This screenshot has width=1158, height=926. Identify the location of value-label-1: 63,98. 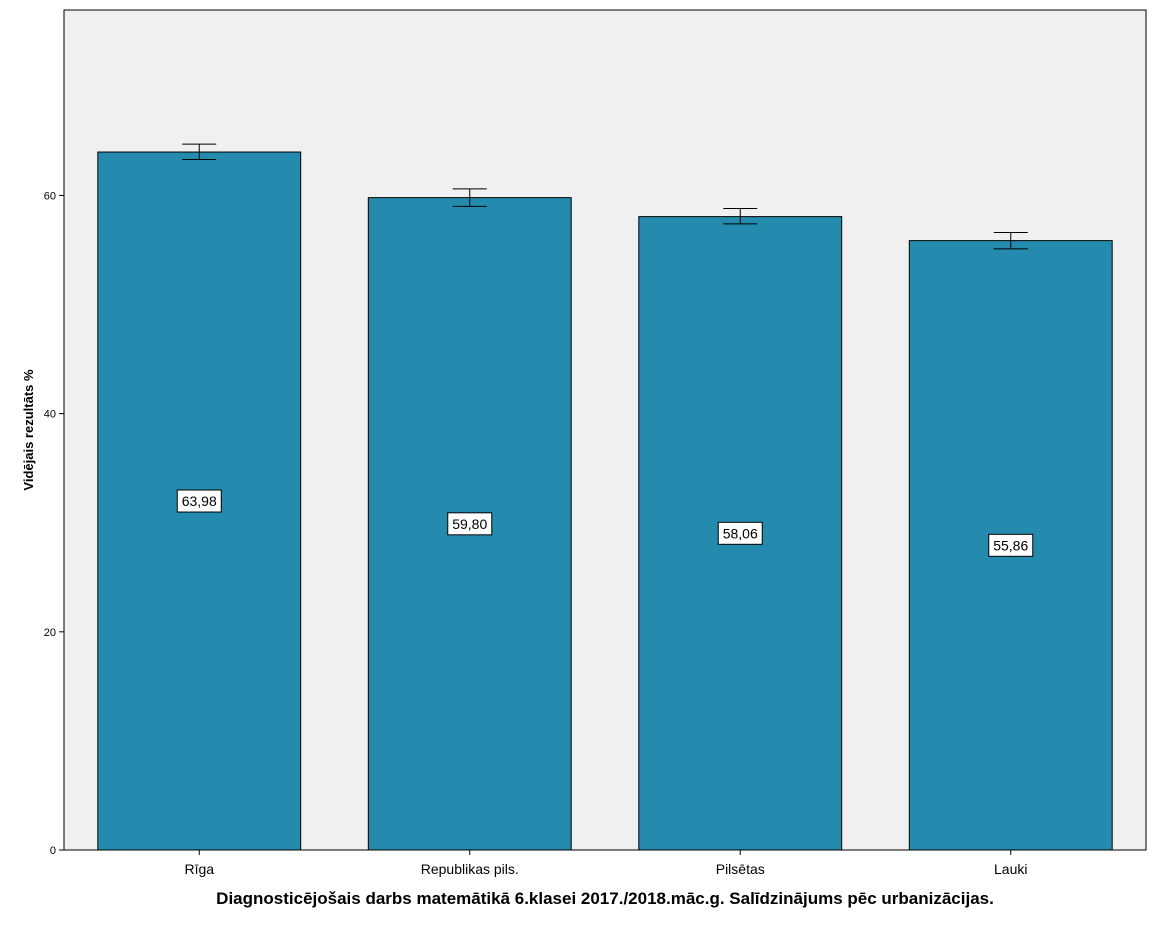
(199, 501).